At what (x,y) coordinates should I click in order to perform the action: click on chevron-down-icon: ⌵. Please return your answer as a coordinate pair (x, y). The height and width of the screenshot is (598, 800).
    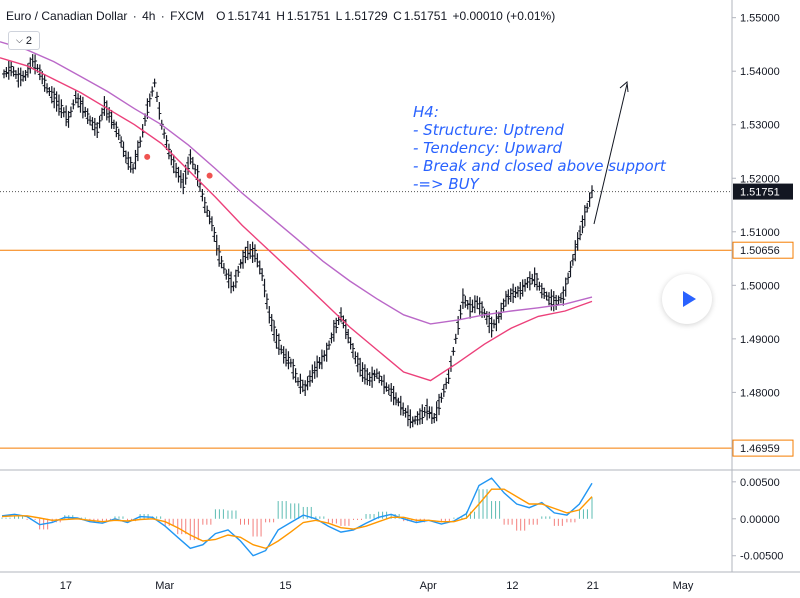
    Looking at the image, I should click on (19, 40).